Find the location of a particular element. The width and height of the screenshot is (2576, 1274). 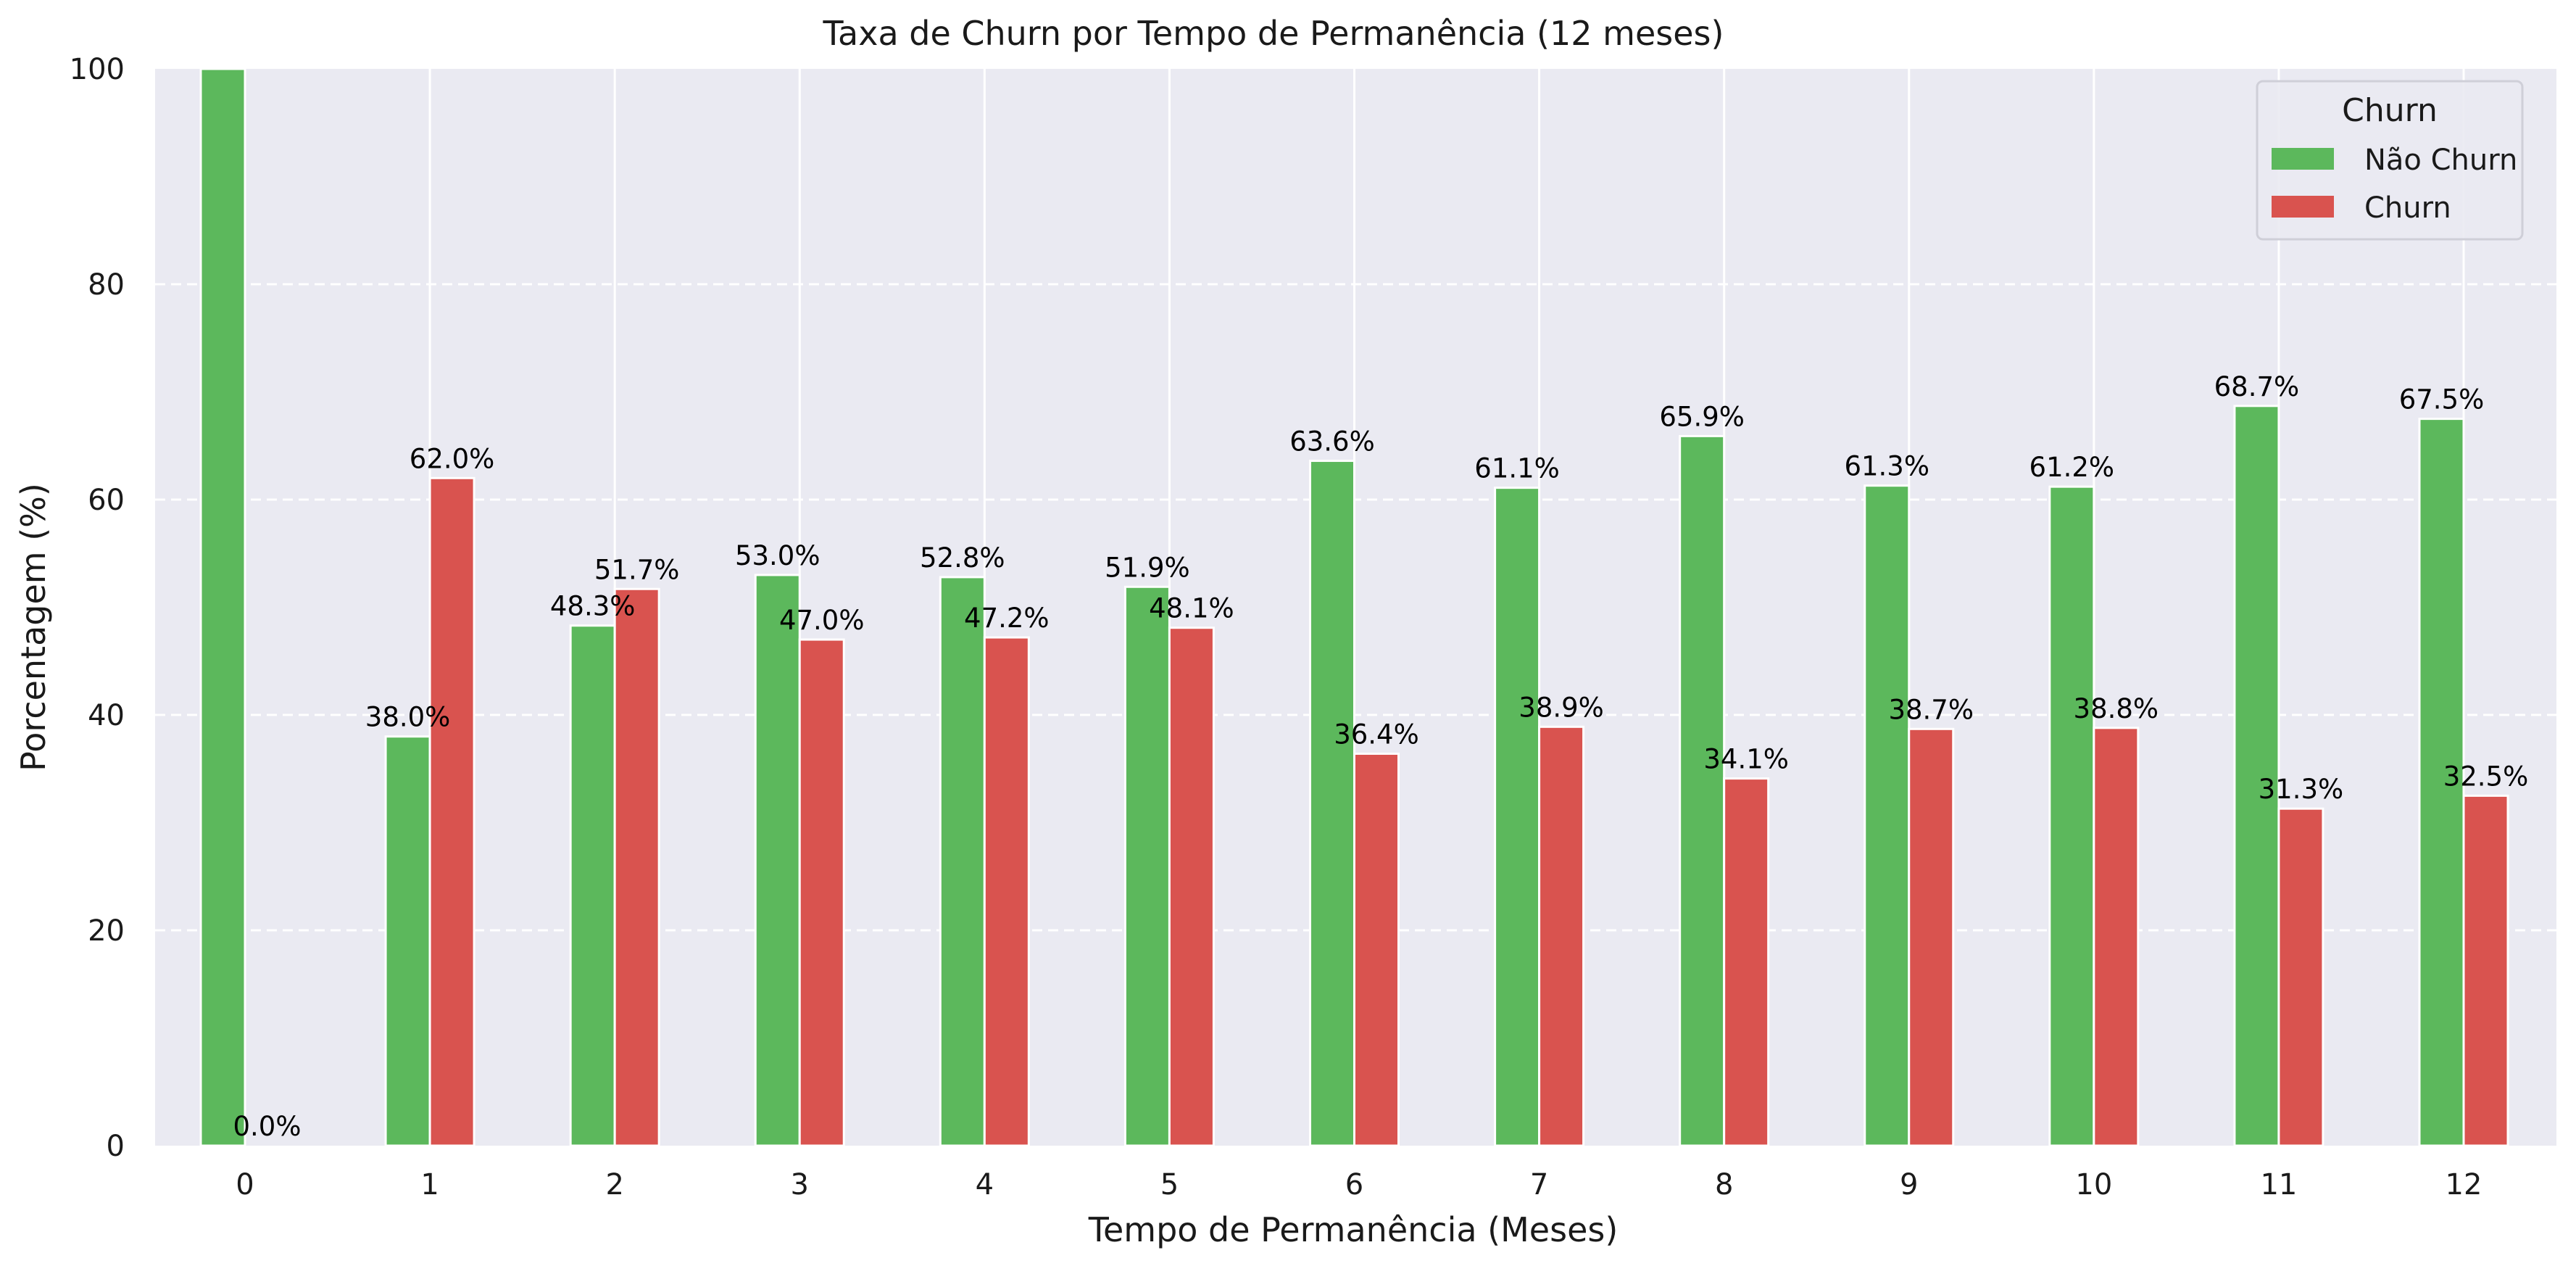

data-label-nao-churn-1: 38.0% is located at coordinates (408, 717).